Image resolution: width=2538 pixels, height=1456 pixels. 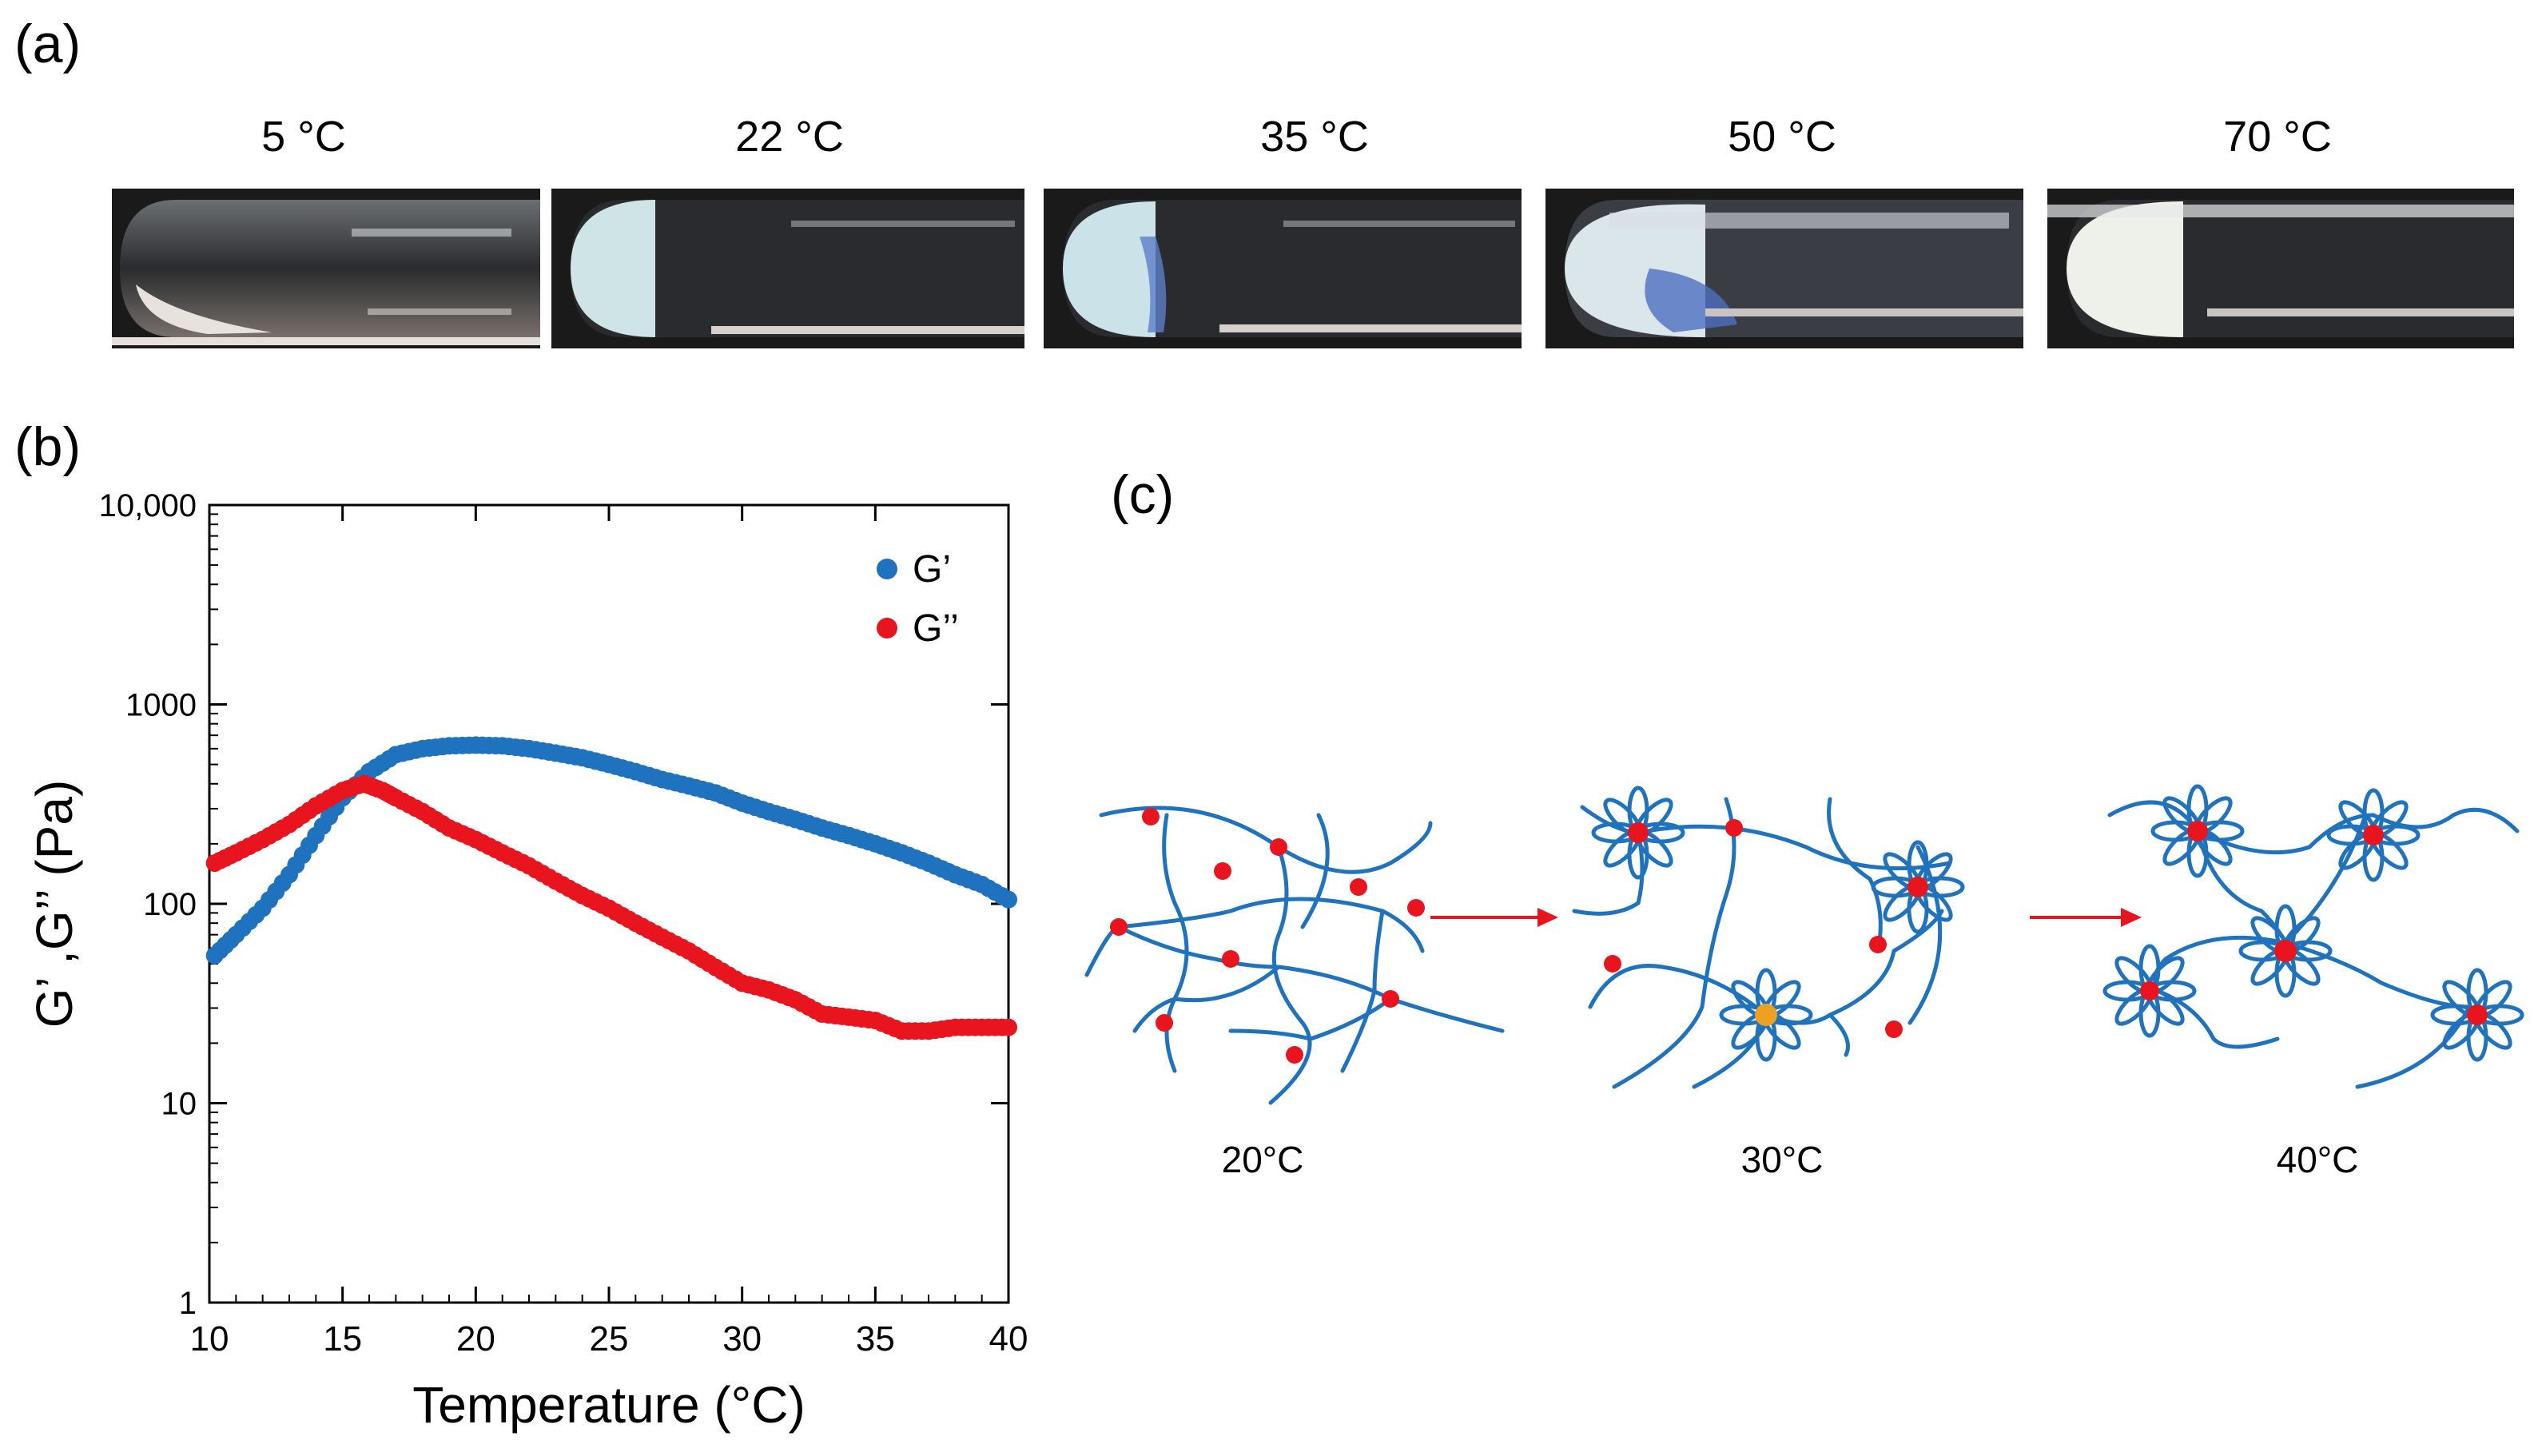 What do you see at coordinates (1782, 137) in the screenshot?
I see `tube-temp-label: 50 °C` at bounding box center [1782, 137].